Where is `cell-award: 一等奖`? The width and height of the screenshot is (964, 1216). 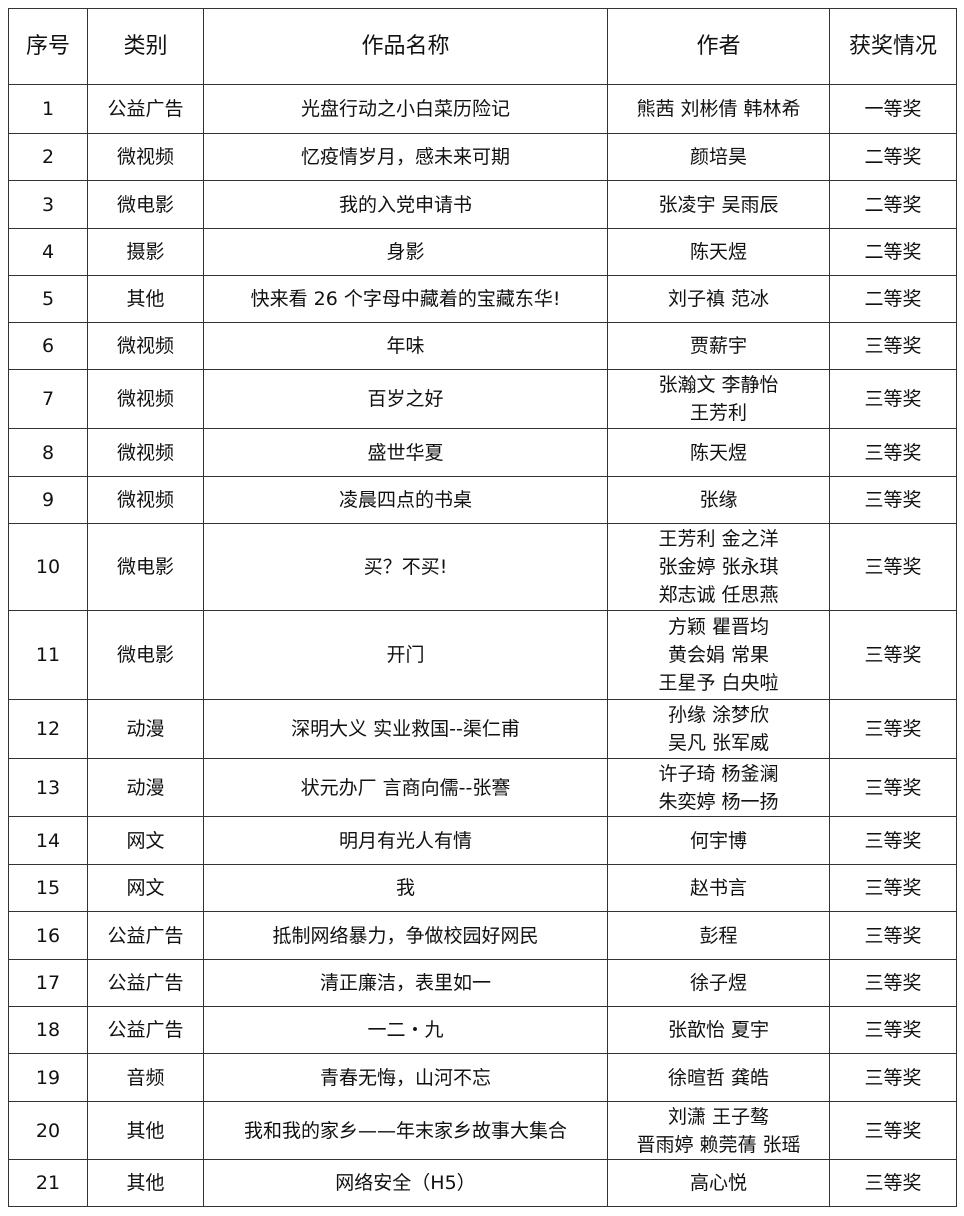
cell-award: 一等奖 is located at coordinates (893, 109).